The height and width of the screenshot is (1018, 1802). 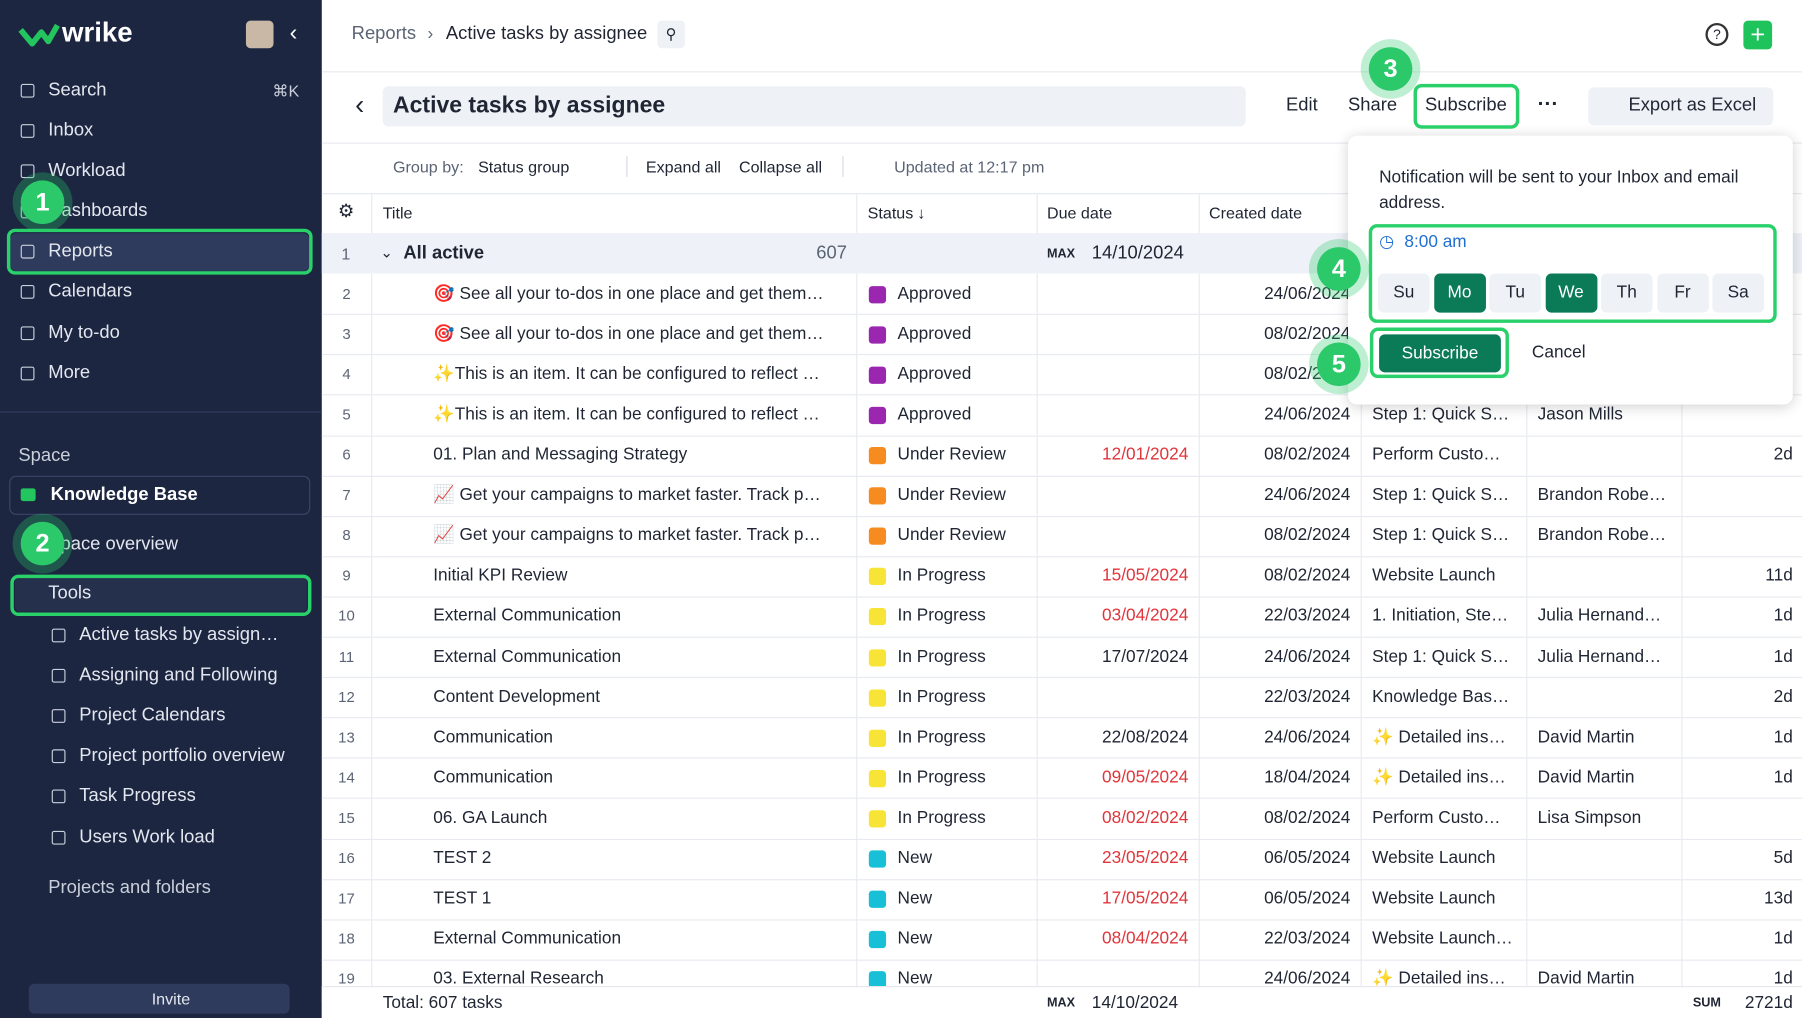 I want to click on group-chevron: ⌄, so click(x=386, y=252).